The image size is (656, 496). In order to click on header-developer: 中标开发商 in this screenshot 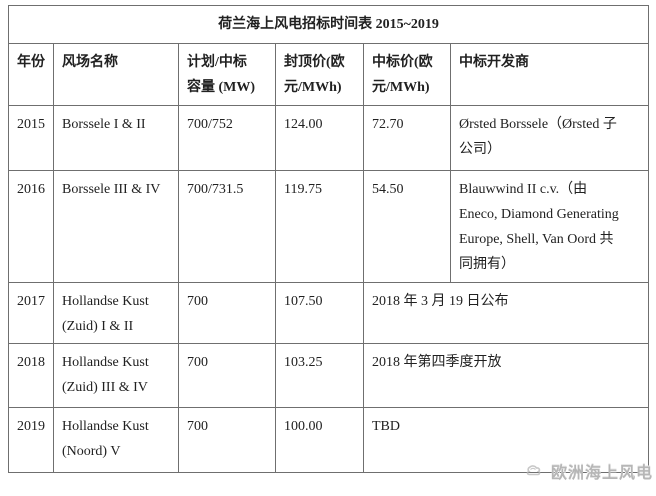, I will do `click(549, 74)`.